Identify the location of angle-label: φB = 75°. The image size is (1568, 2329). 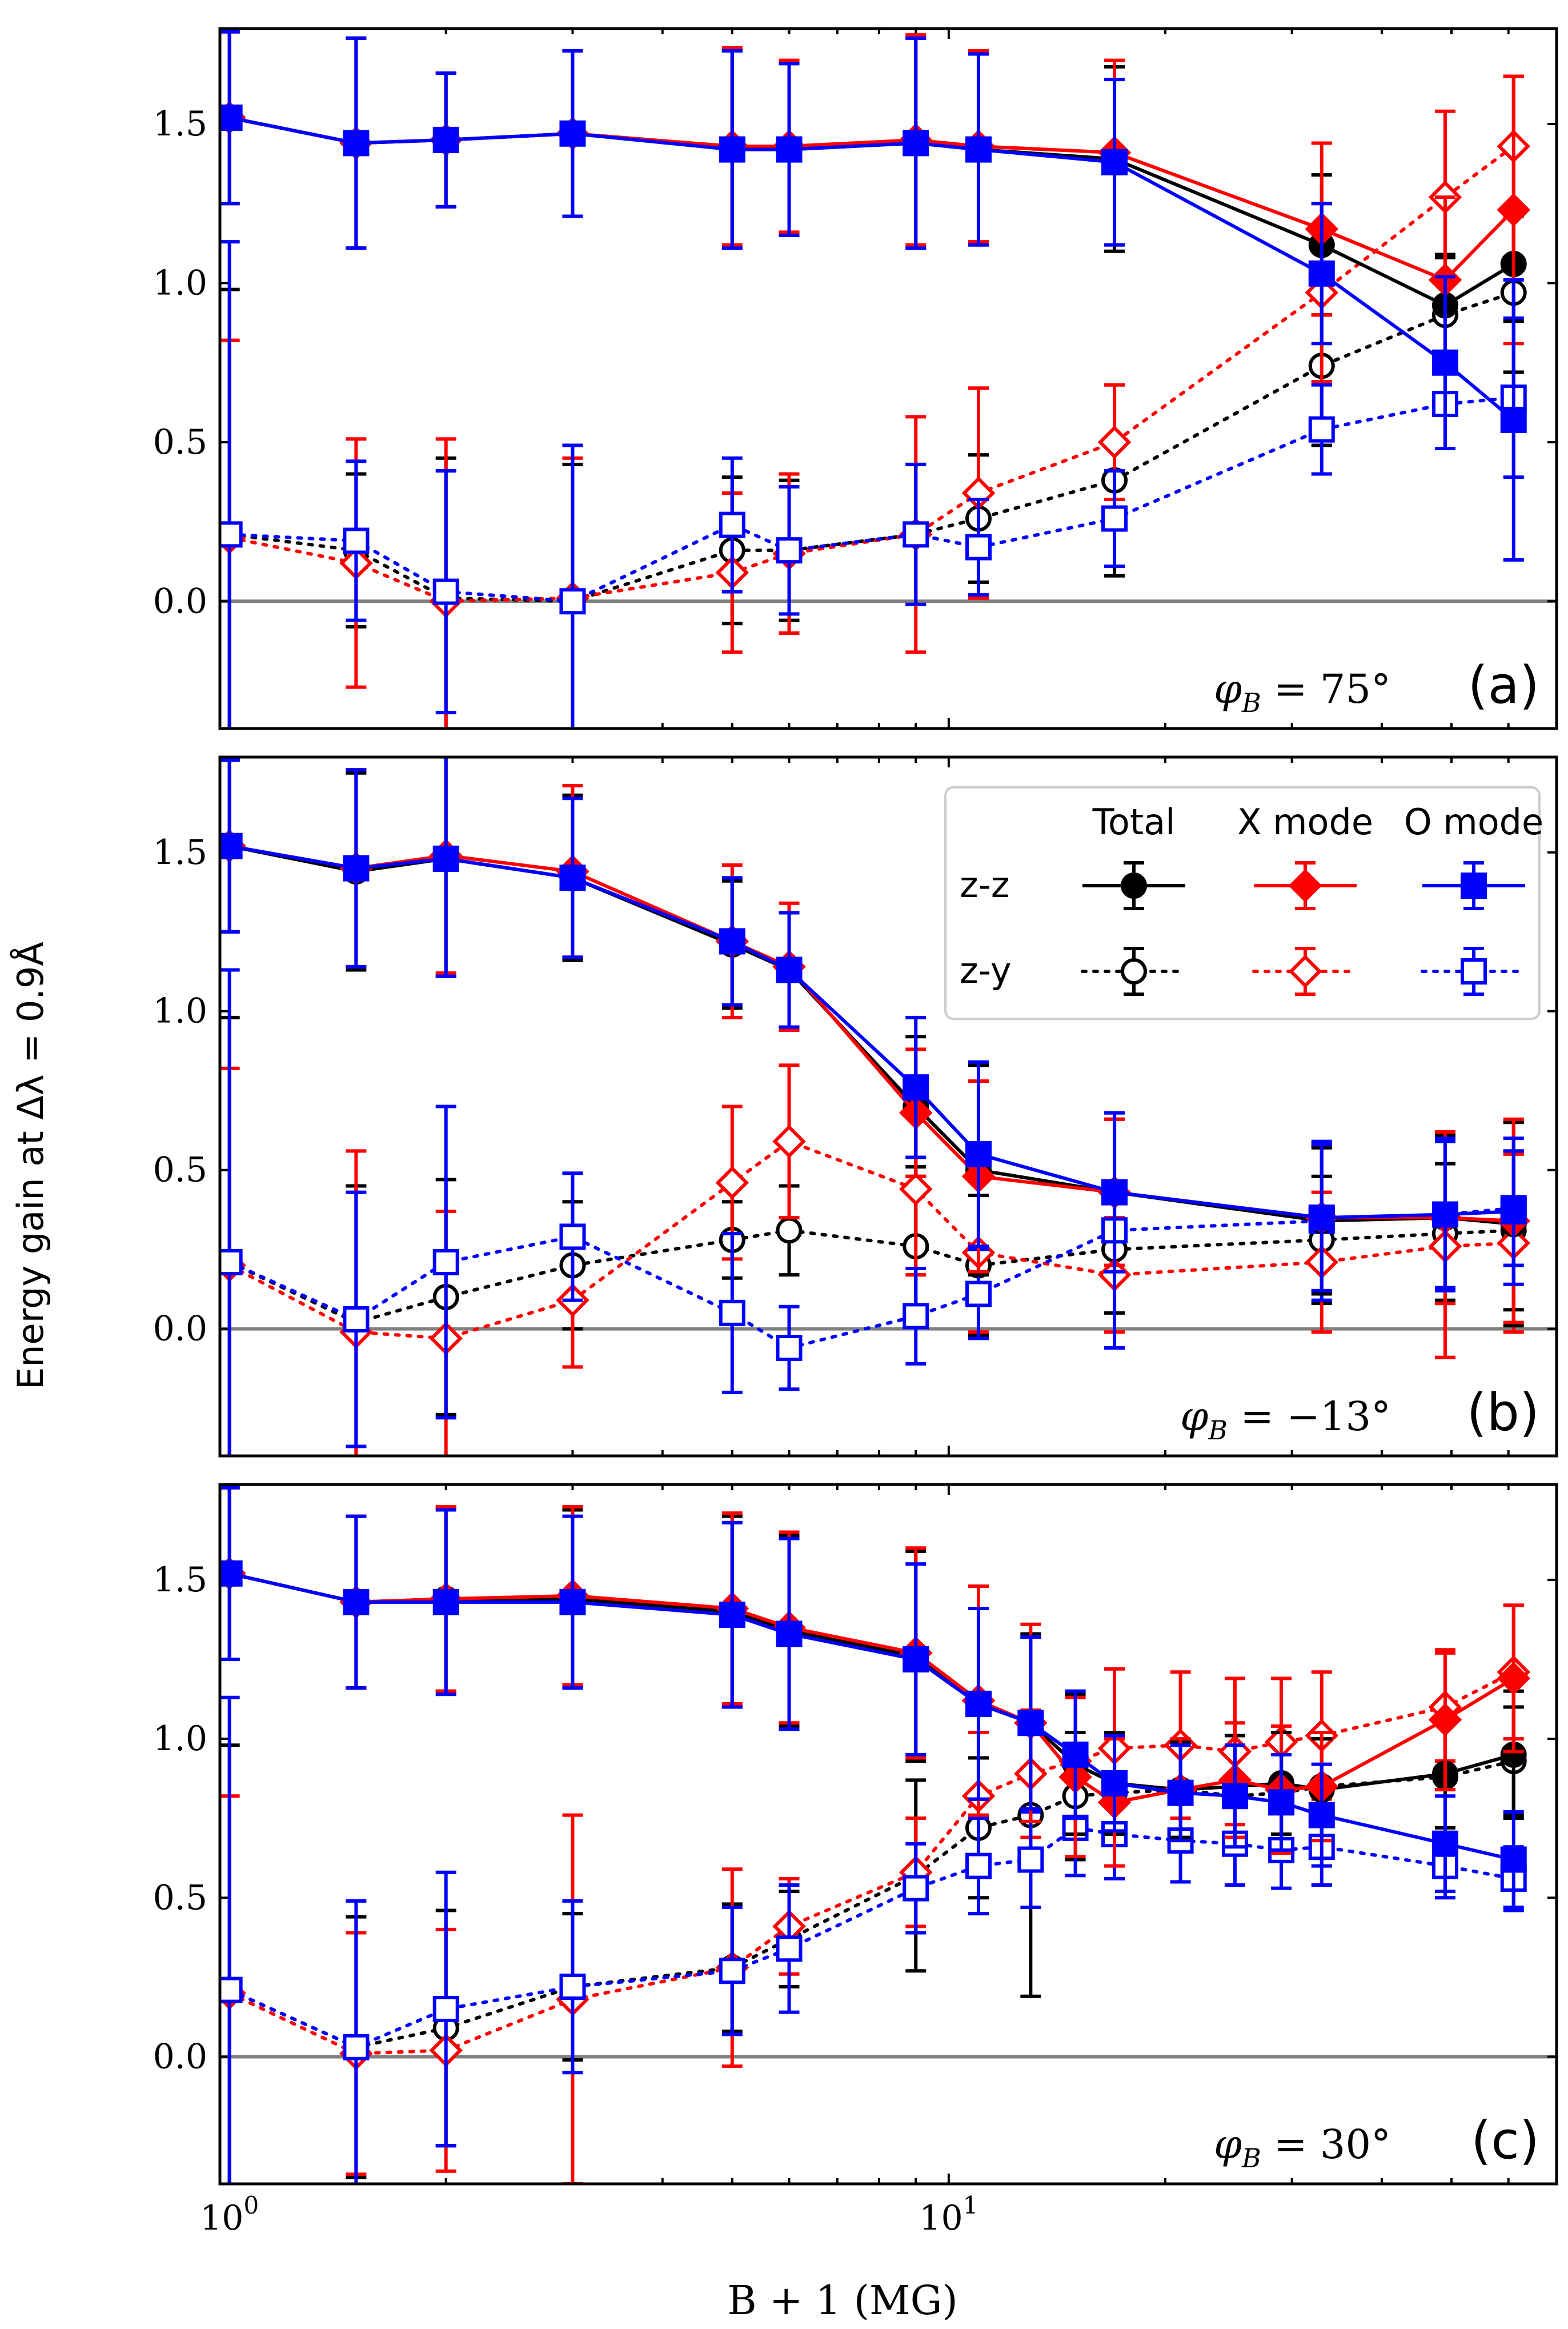
(1302, 692).